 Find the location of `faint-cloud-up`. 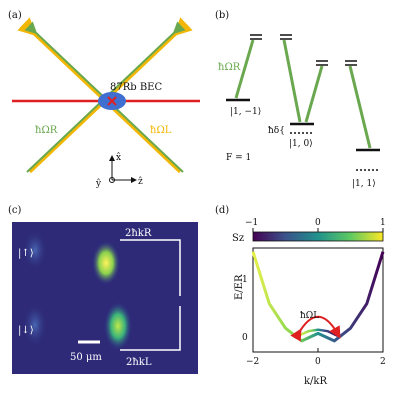

faint-cloud-up is located at coordinates (35, 250).